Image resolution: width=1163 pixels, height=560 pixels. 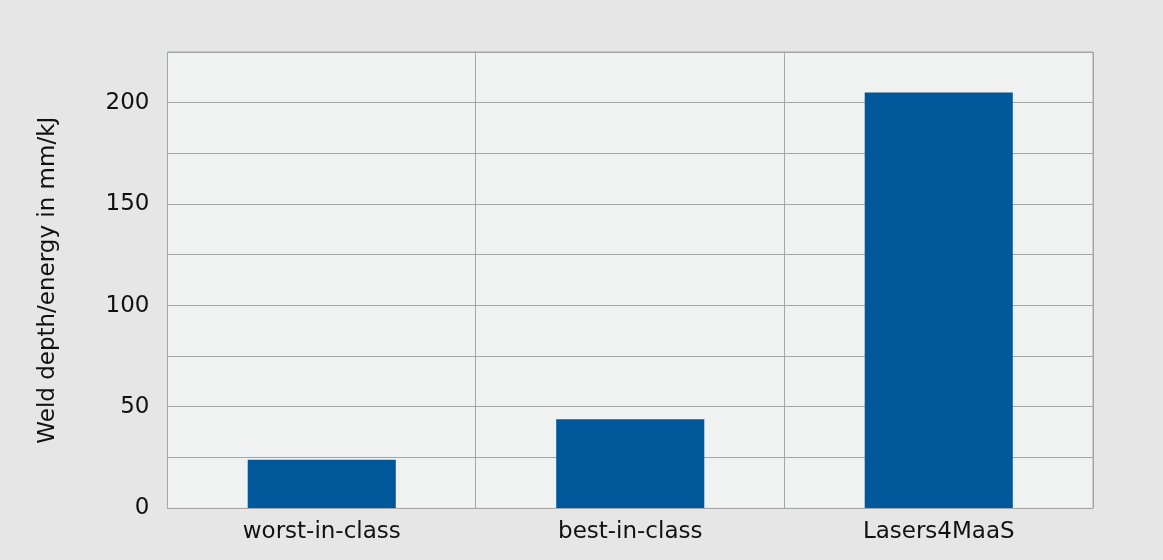 I want to click on y-tick-label: 200, so click(x=127, y=100).